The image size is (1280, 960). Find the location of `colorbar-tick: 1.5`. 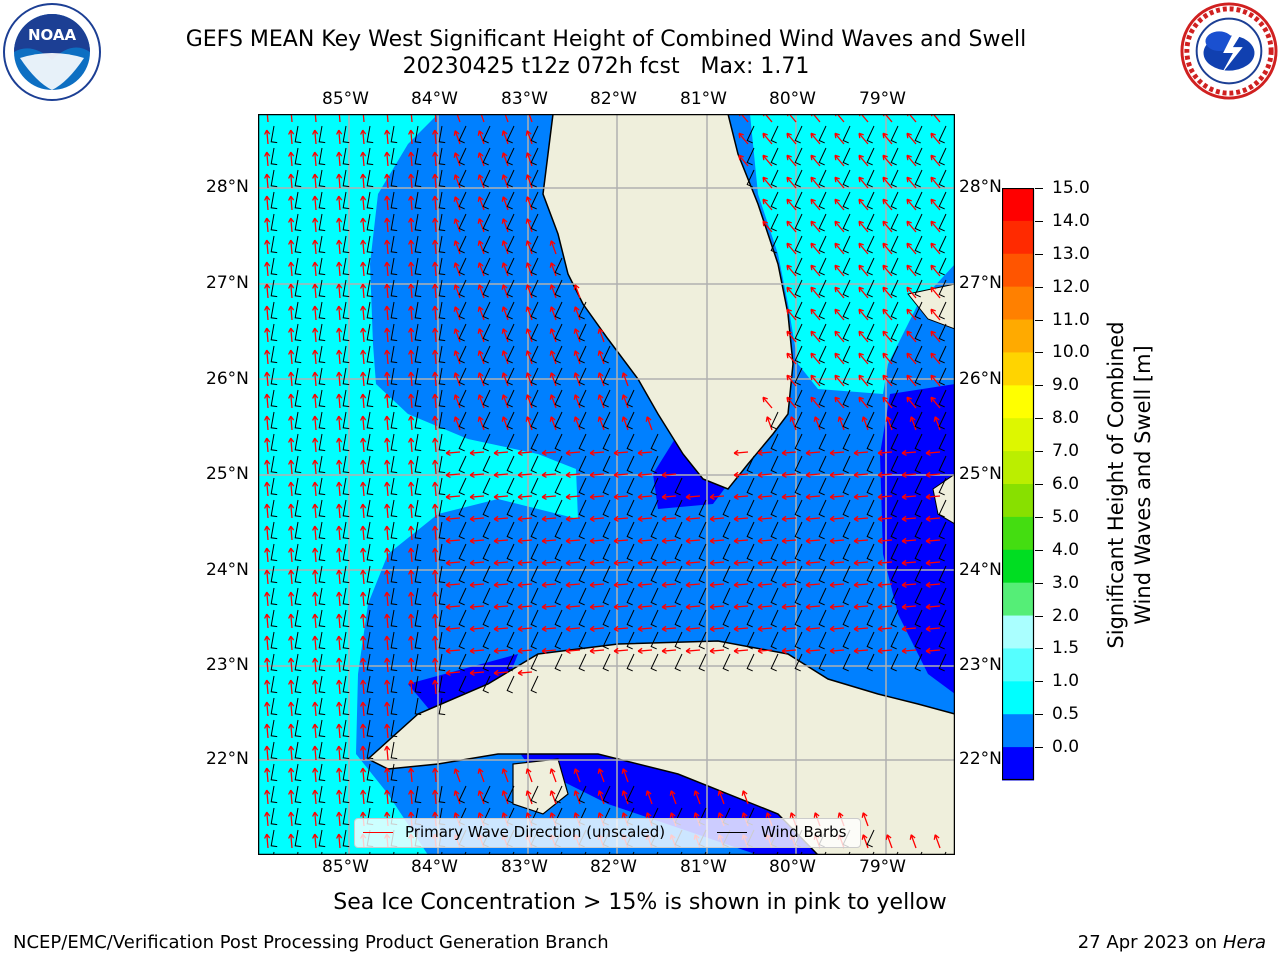

colorbar-tick: 1.5 is located at coordinates (1066, 648).